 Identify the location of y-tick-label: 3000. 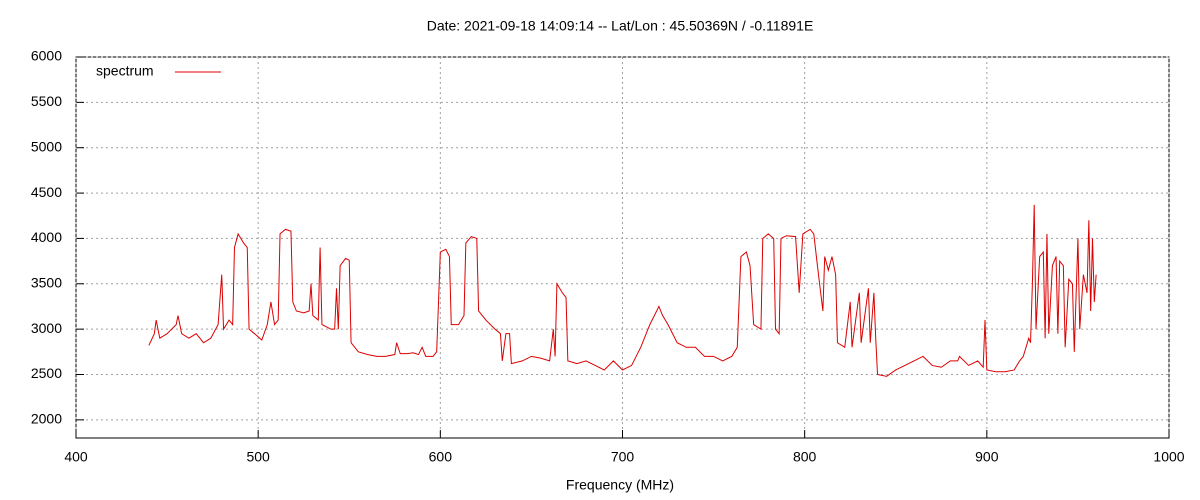
(46, 328).